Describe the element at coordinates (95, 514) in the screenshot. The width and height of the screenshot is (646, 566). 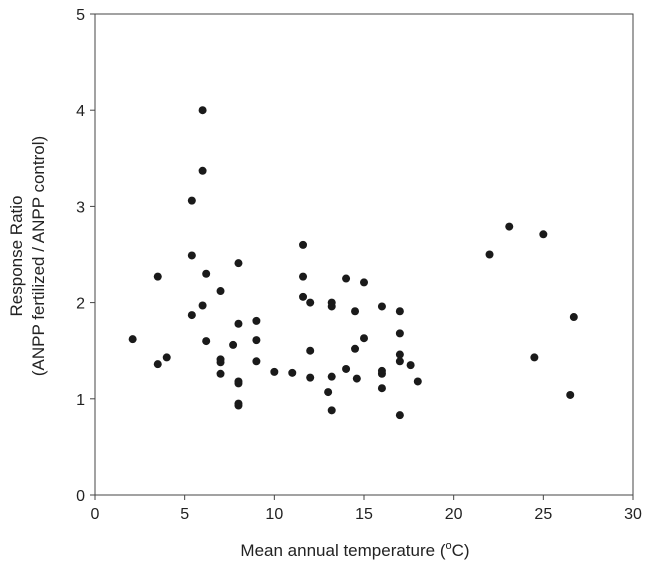
I see `x-tick-label: 0` at that location.